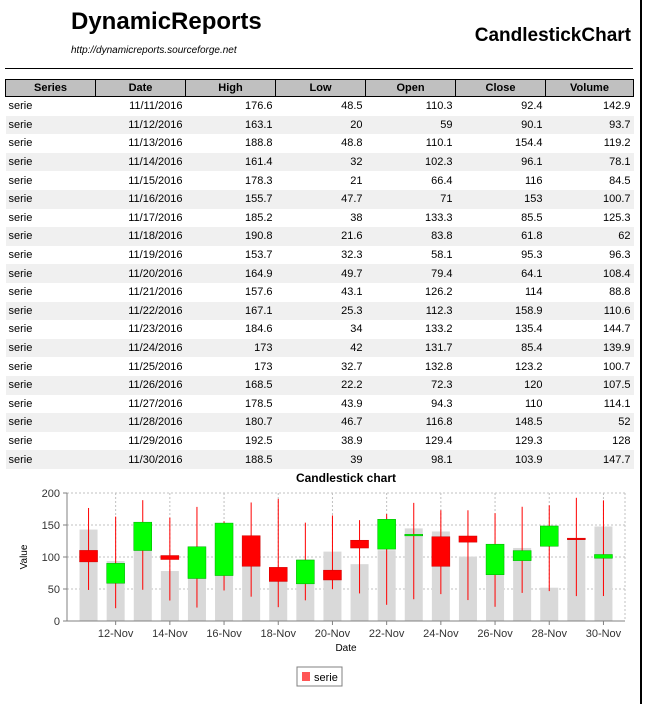  I want to click on table-cell: 11/15/2016, so click(155, 180).